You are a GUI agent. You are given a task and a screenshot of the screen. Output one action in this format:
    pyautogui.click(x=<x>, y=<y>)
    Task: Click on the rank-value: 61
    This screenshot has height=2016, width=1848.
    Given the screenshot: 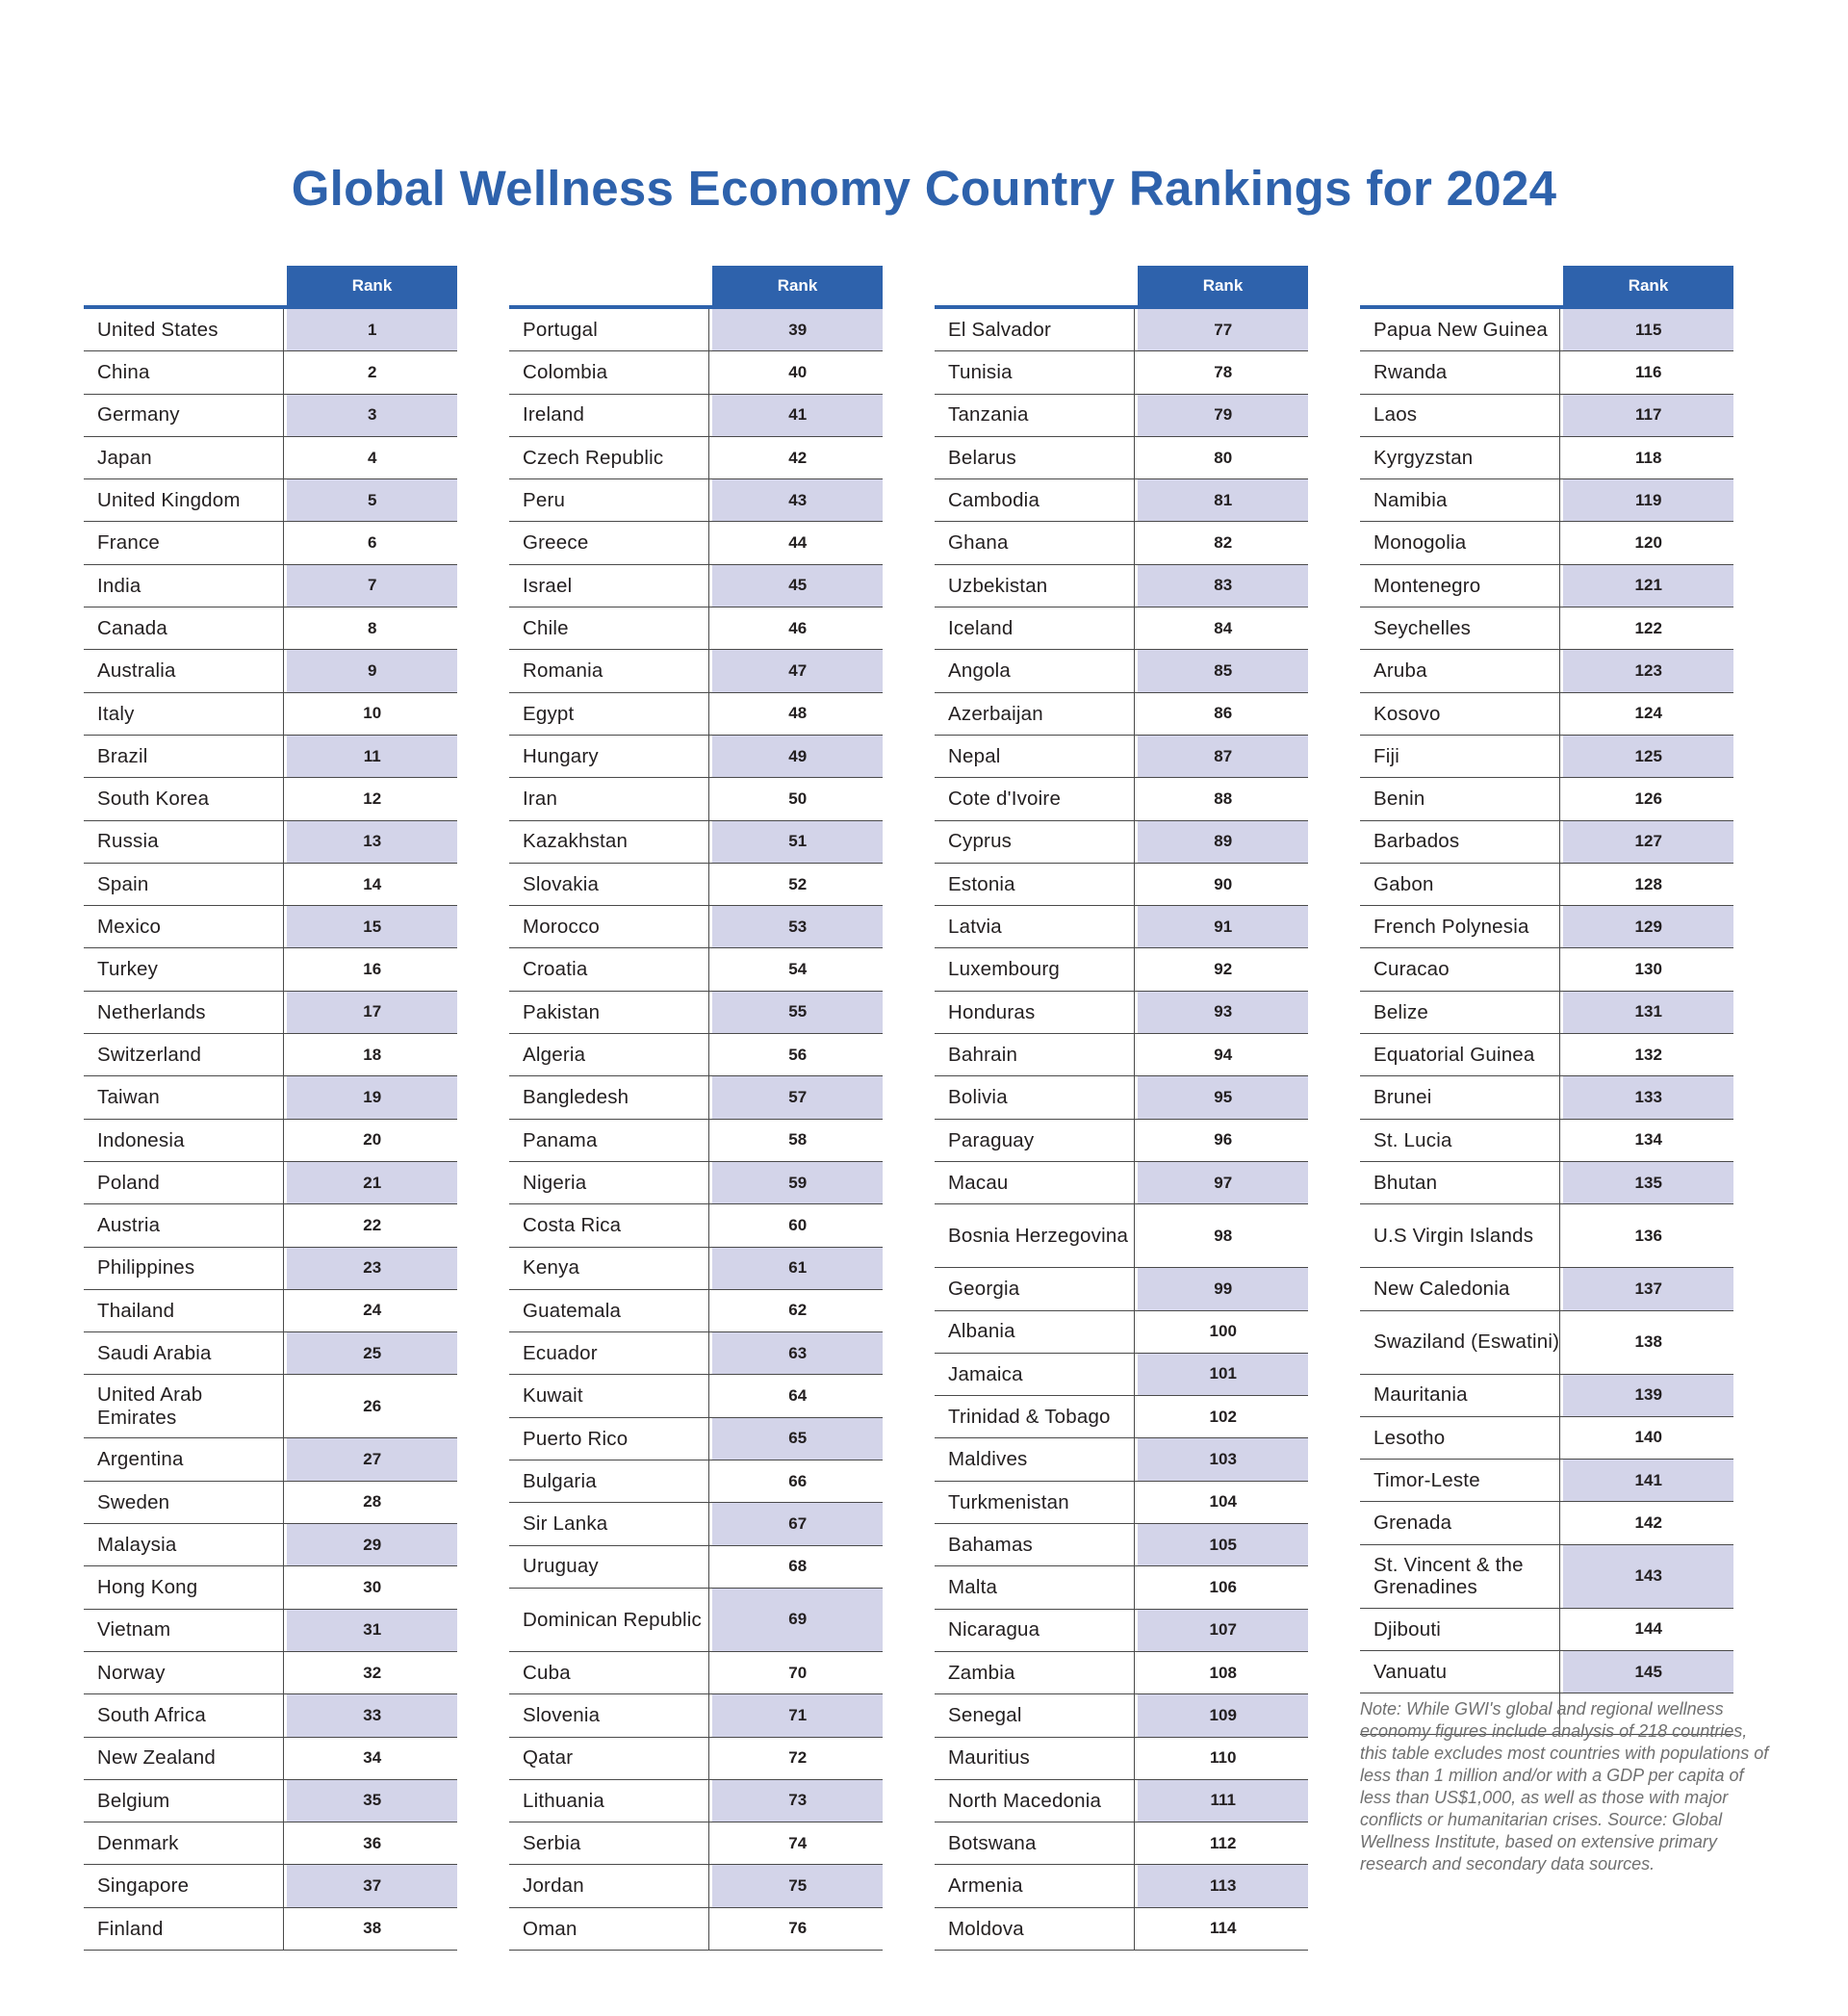 What is the action you would take?
    pyautogui.click(x=797, y=1268)
    